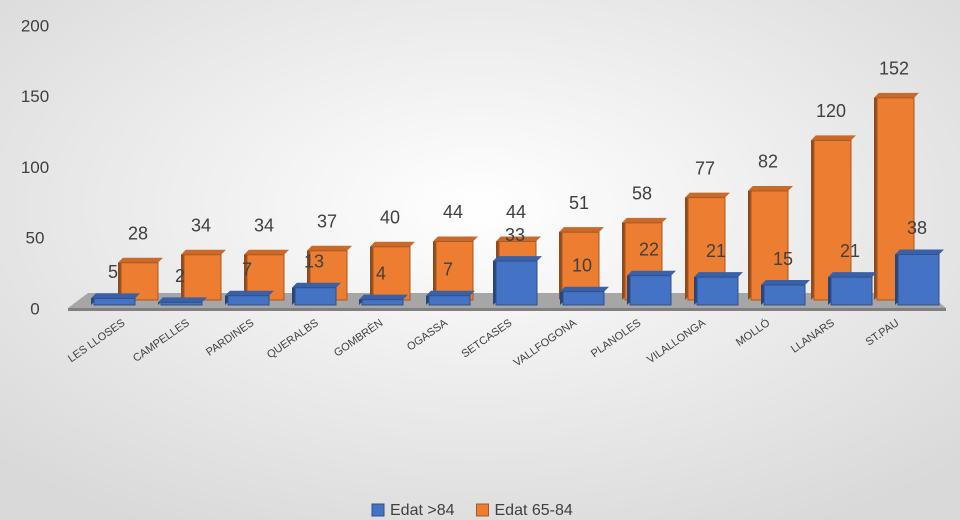 Image resolution: width=960 pixels, height=520 pixels. What do you see at coordinates (642, 194) in the screenshot?
I see `data-label: 58` at bounding box center [642, 194].